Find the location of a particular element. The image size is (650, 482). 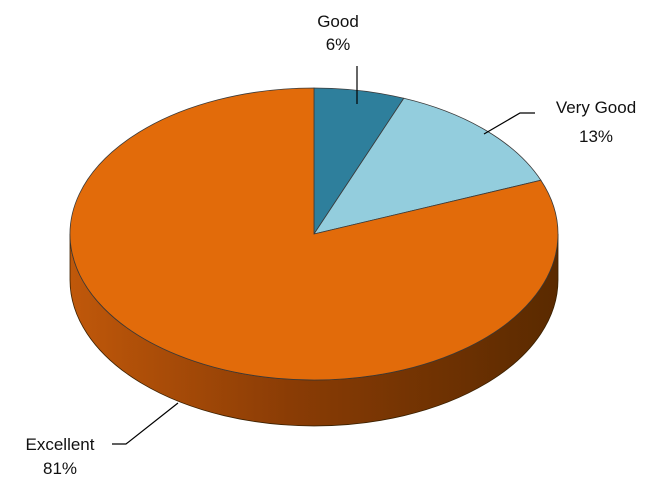

slice-value-good: 6% is located at coordinates (338, 44).